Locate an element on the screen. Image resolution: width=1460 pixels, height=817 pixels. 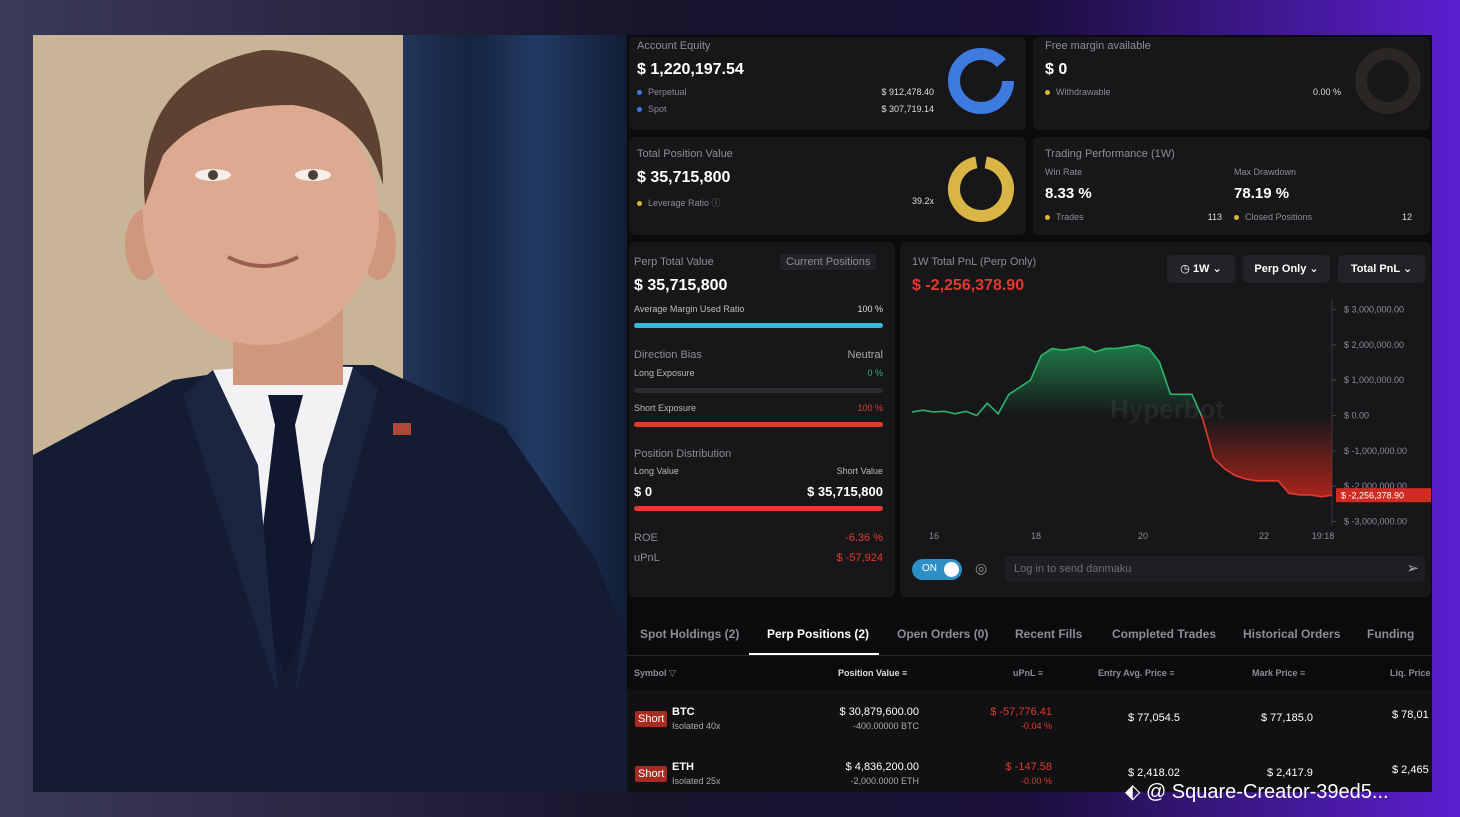
column-header: Position Value ≡ is located at coordinates (873, 673).